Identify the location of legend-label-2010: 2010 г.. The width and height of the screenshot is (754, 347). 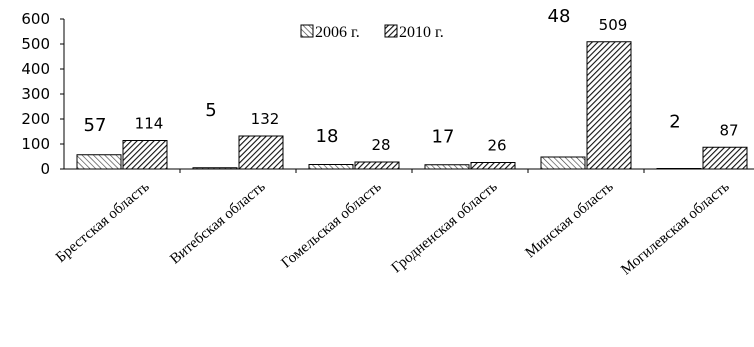
(421, 32).